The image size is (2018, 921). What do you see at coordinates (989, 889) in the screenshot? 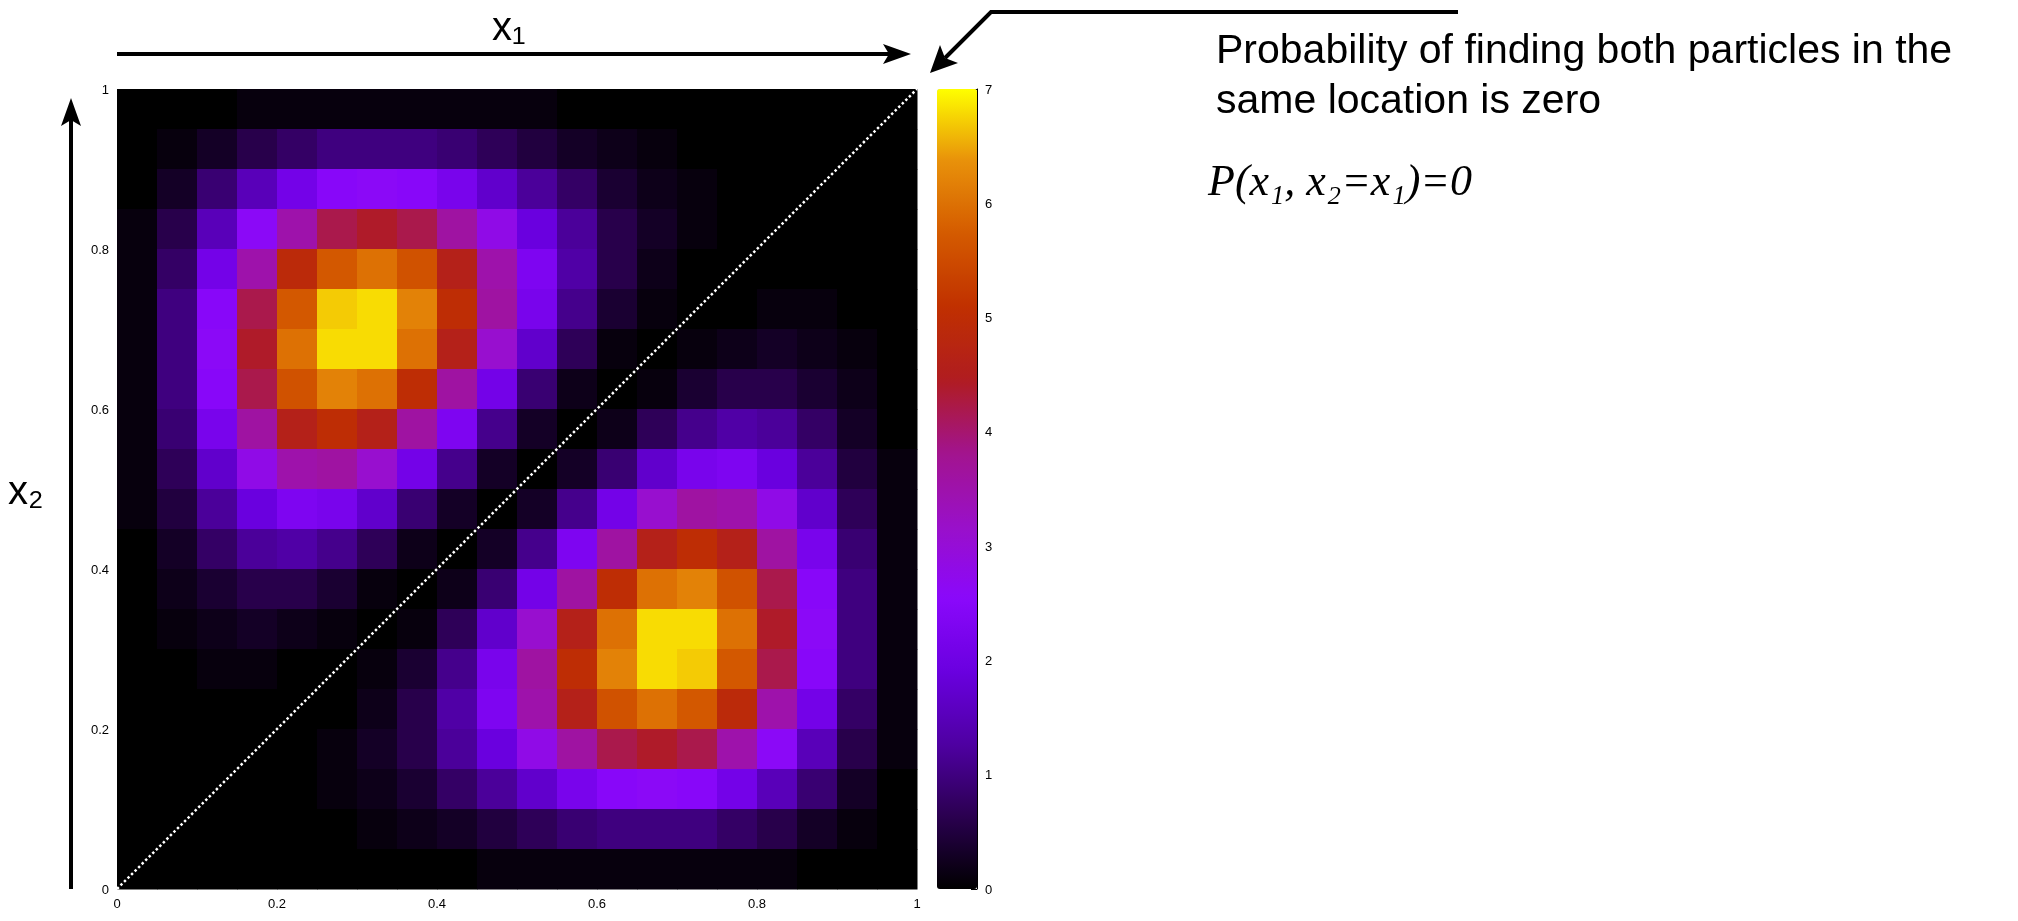
I see `color-bar-label: 0` at bounding box center [989, 889].